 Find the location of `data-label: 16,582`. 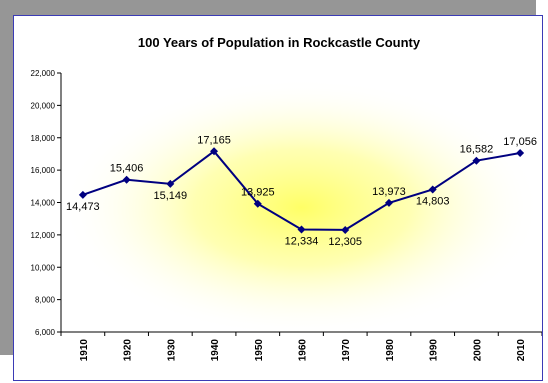

data-label: 16,582 is located at coordinates (477, 150).